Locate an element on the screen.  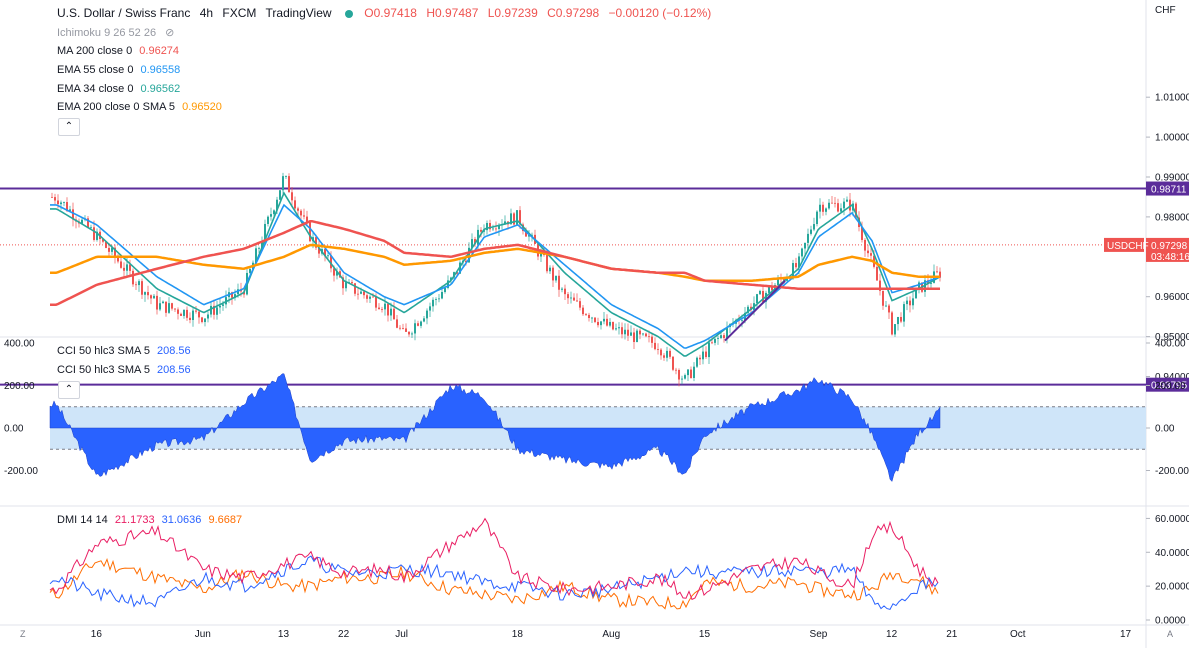
legend-cci-2: CCI 50 hlc3 SMA 5 208.56 is located at coordinates (124, 370).